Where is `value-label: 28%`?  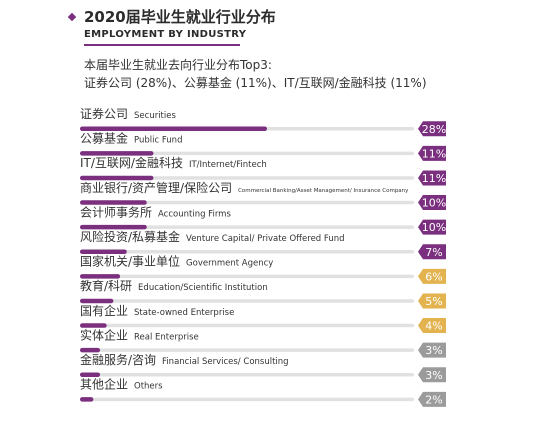
value-label: 28% is located at coordinates (434, 129).